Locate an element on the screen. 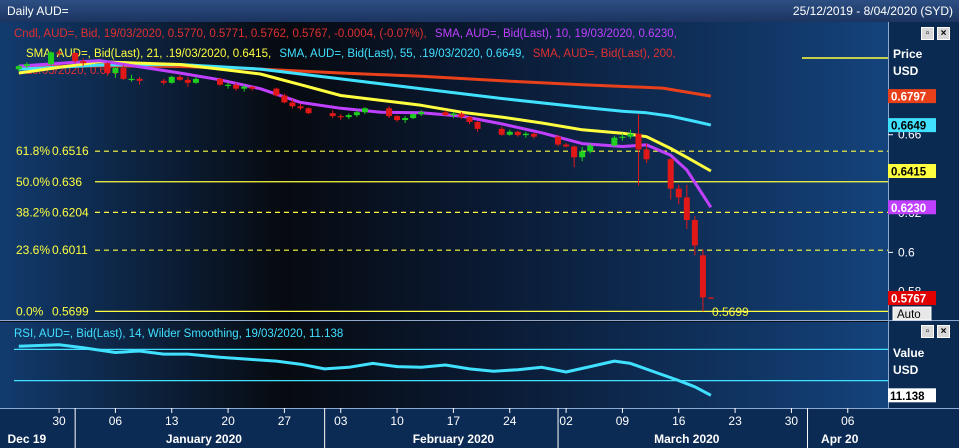  fib-level-value: 0.5699 is located at coordinates (70, 311).